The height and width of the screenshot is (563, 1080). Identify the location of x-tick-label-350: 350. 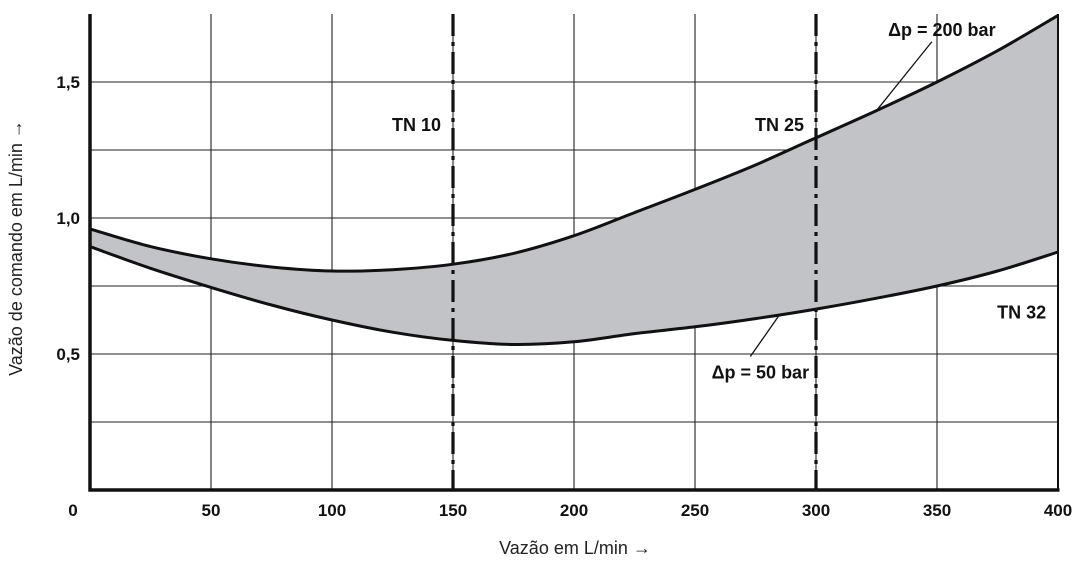
(937, 510).